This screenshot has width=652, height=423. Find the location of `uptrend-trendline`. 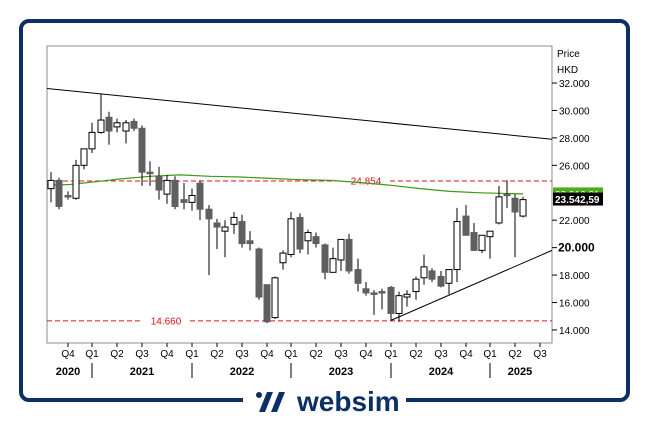

uptrend-trendline is located at coordinates (471, 285).